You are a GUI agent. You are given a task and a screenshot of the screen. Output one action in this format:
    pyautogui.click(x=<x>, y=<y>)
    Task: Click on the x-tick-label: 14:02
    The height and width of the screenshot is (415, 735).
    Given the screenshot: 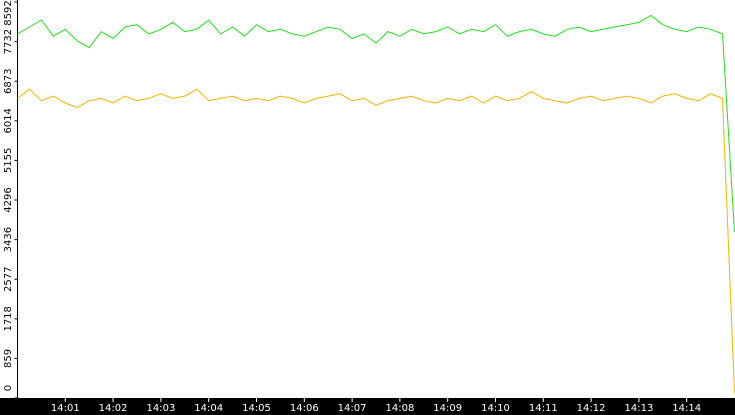 What is the action you would take?
    pyautogui.click(x=113, y=408)
    